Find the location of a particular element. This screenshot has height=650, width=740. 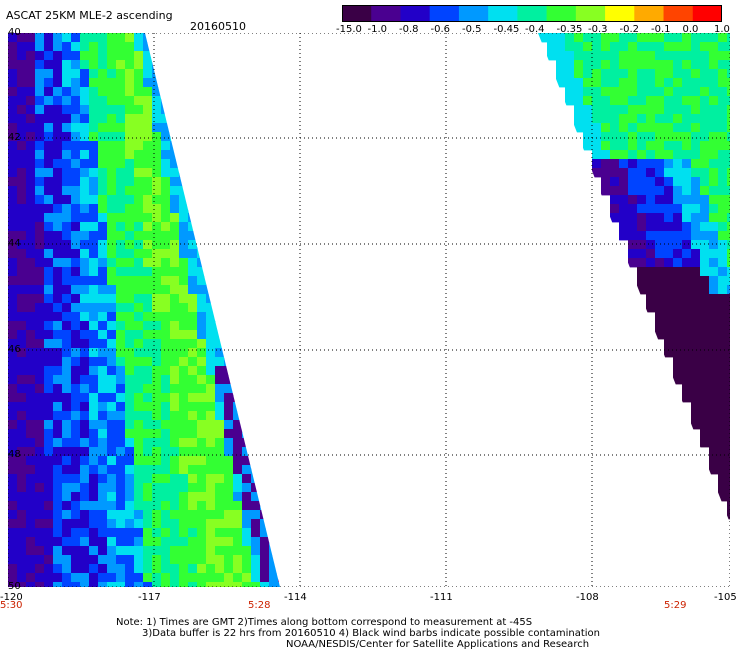

colorbar is located at coordinates (532, 13).